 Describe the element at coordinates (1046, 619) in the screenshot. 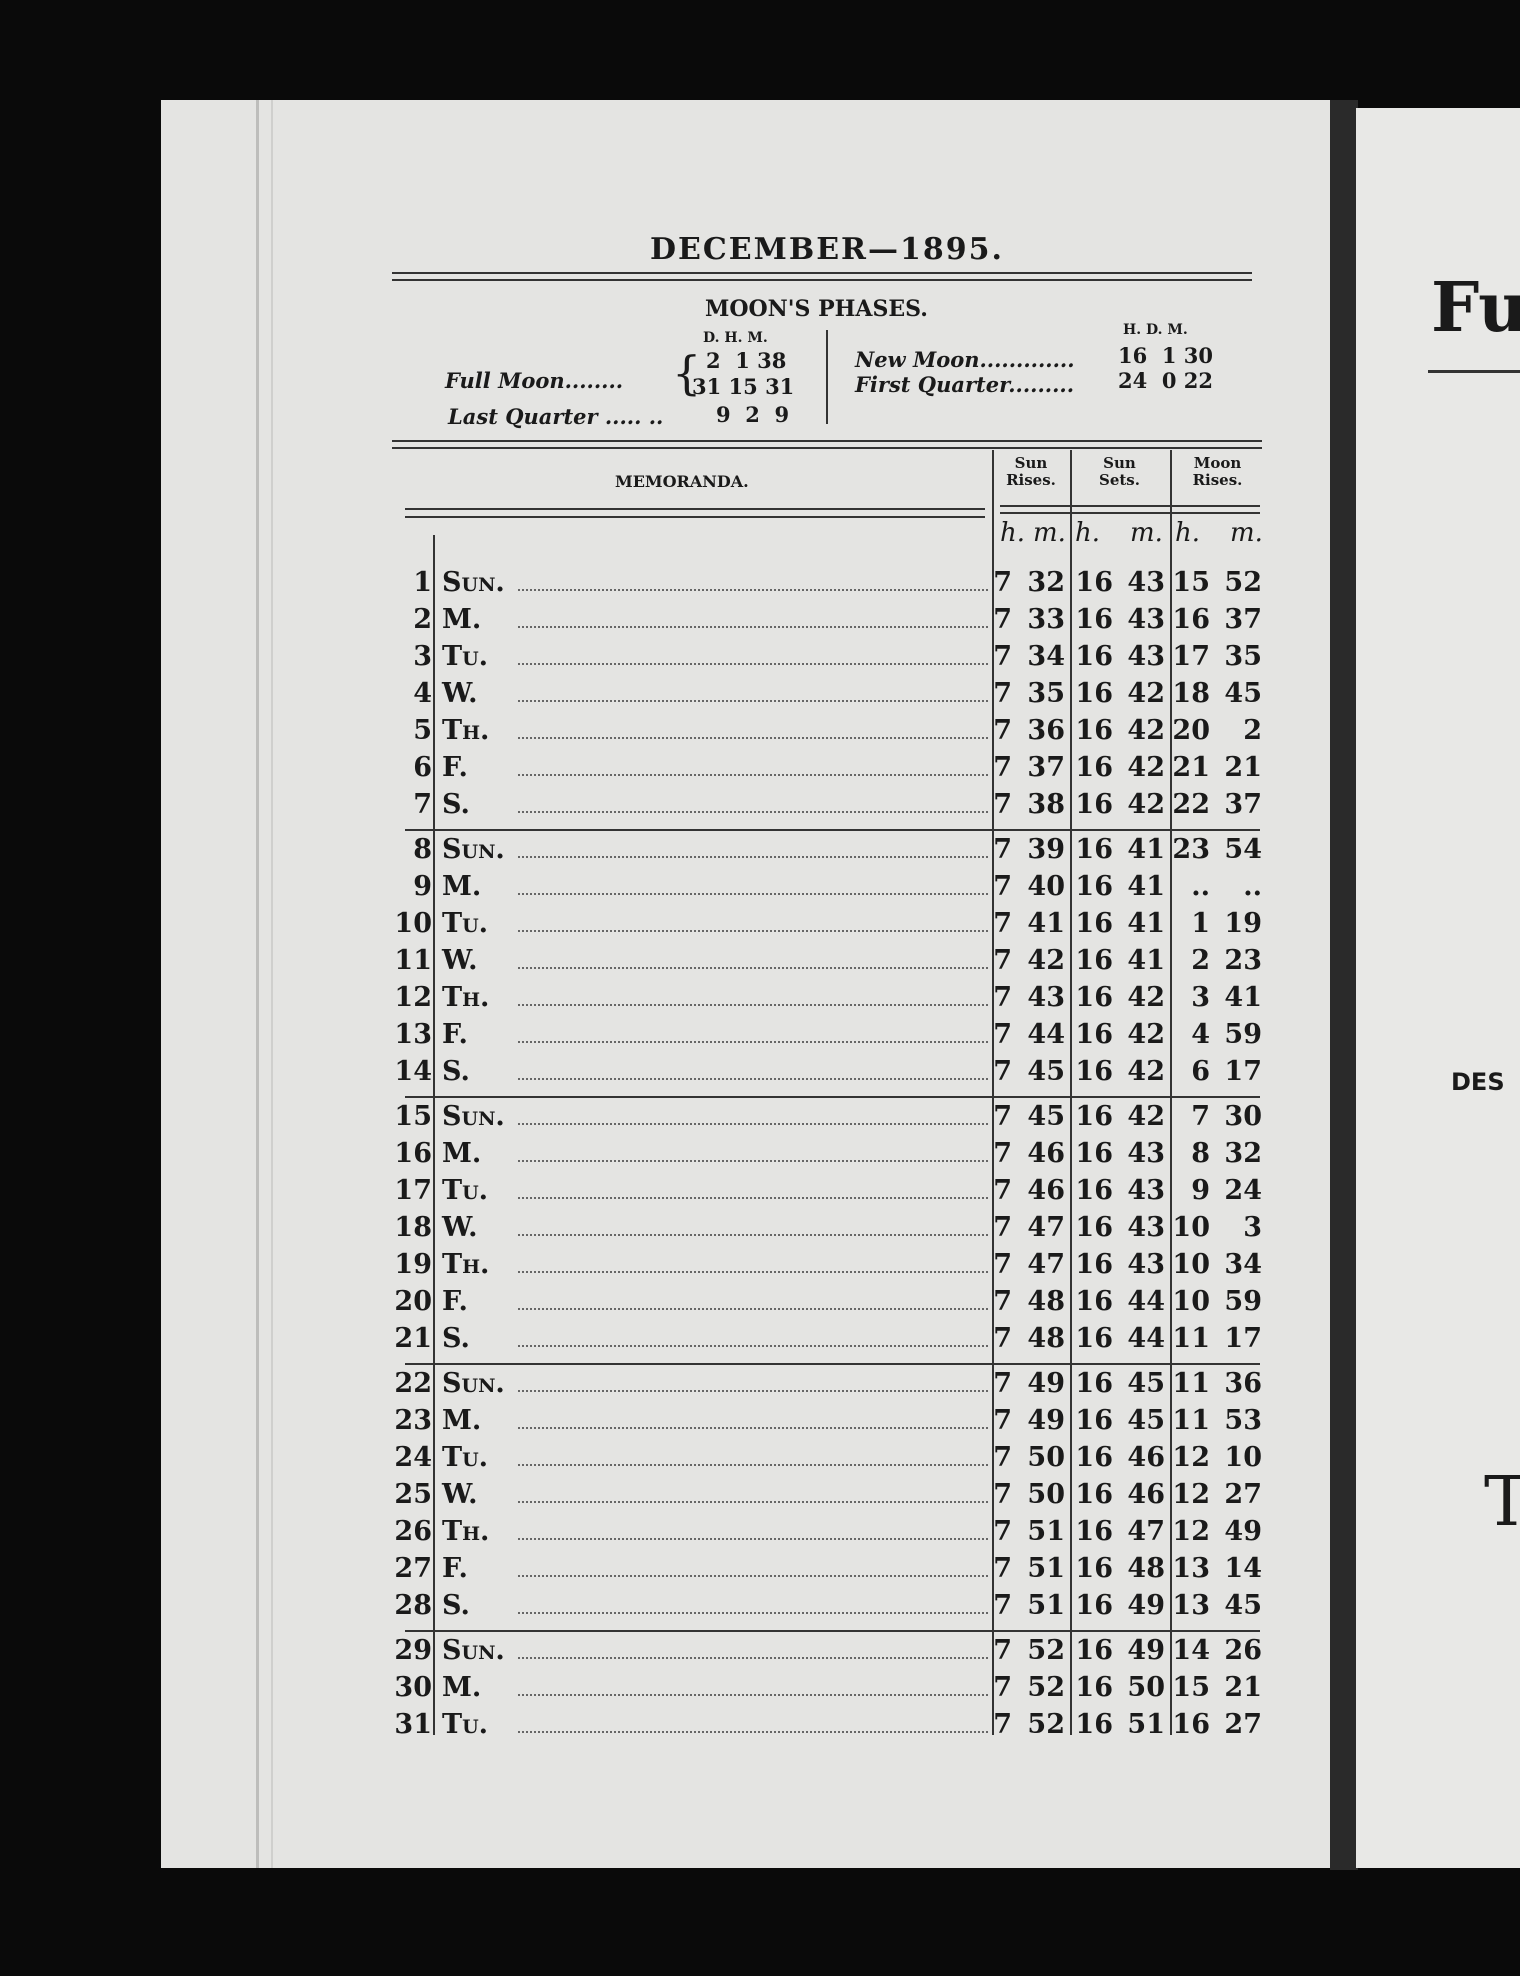

I see `sun-rise-min: 33` at that location.